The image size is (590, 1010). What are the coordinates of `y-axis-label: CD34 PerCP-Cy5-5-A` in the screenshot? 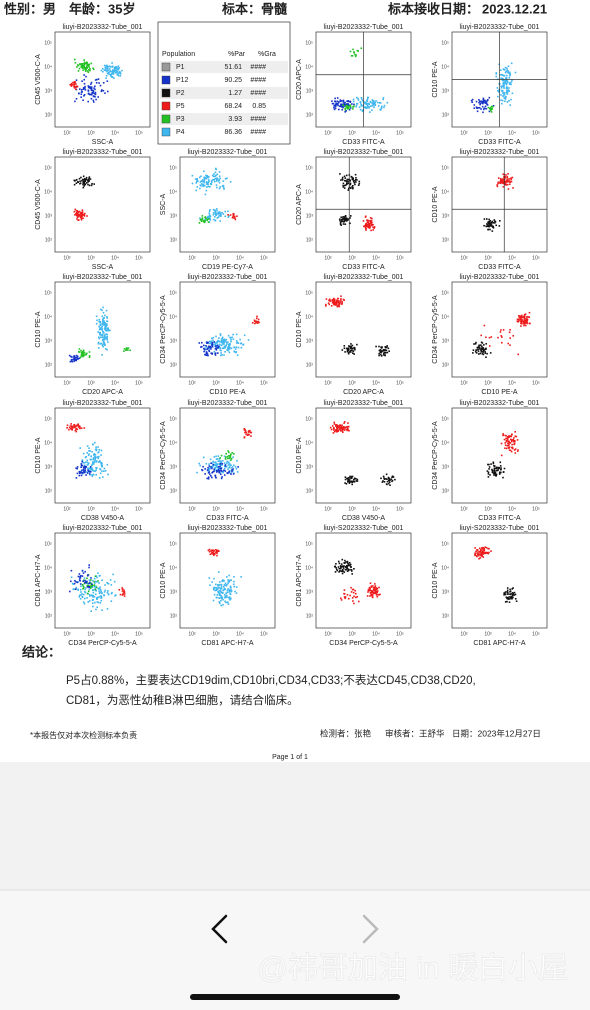 It's located at (435, 329).